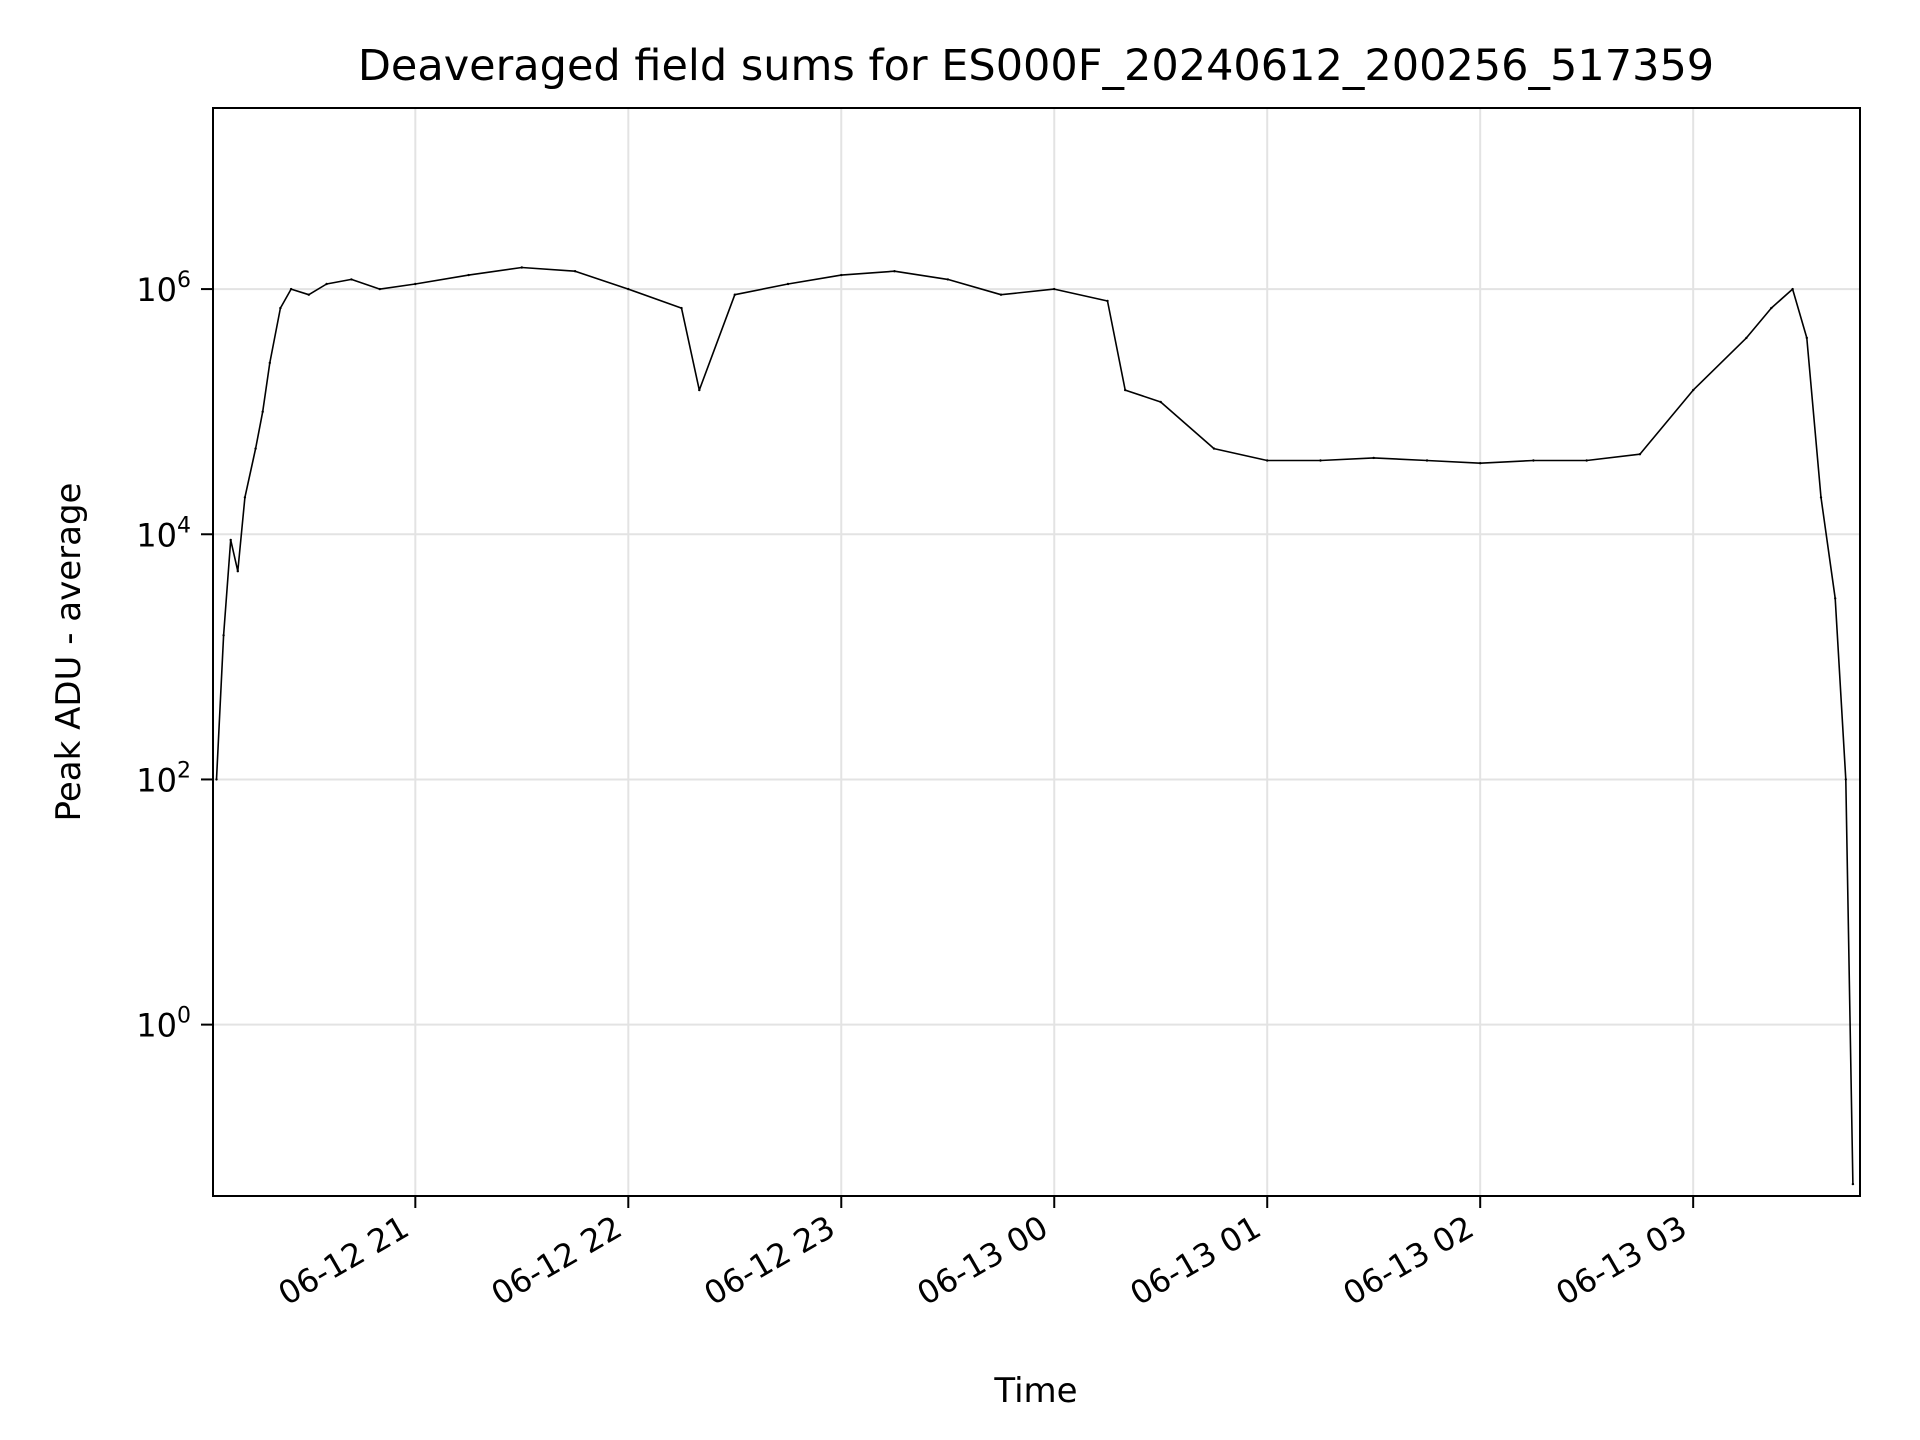  Describe the element at coordinates (163, 1024) in the screenshot. I see `y-tick-label: 100` at that location.